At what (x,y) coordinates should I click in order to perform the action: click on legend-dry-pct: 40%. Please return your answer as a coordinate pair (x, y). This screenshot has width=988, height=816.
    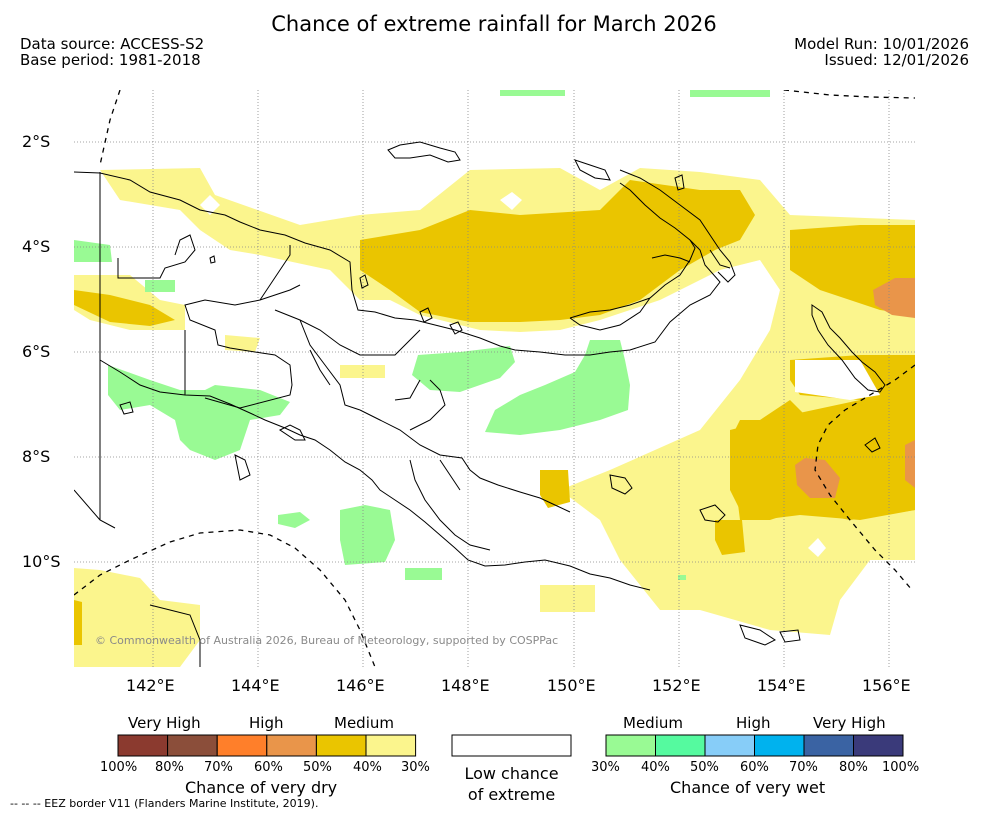
    Looking at the image, I should click on (367, 767).